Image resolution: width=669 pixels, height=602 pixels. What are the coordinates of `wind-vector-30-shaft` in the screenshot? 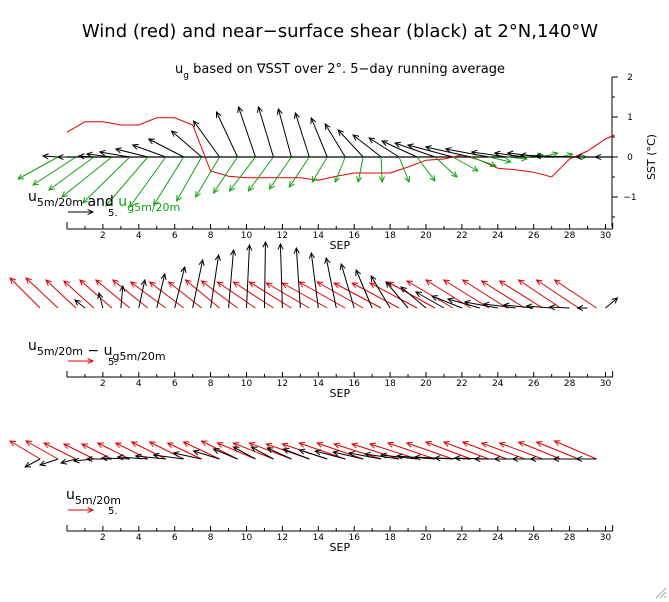 It's located at (557, 294).